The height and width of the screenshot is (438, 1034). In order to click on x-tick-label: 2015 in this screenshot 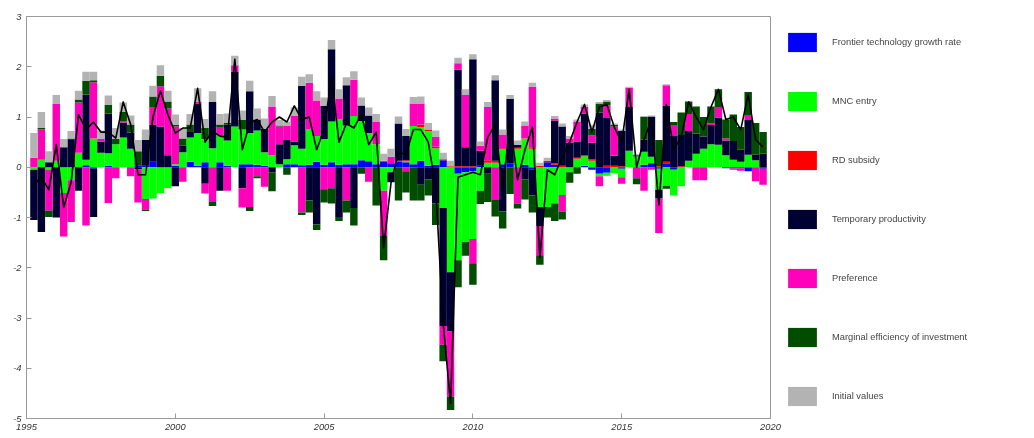, I will do `click(621, 426)`.